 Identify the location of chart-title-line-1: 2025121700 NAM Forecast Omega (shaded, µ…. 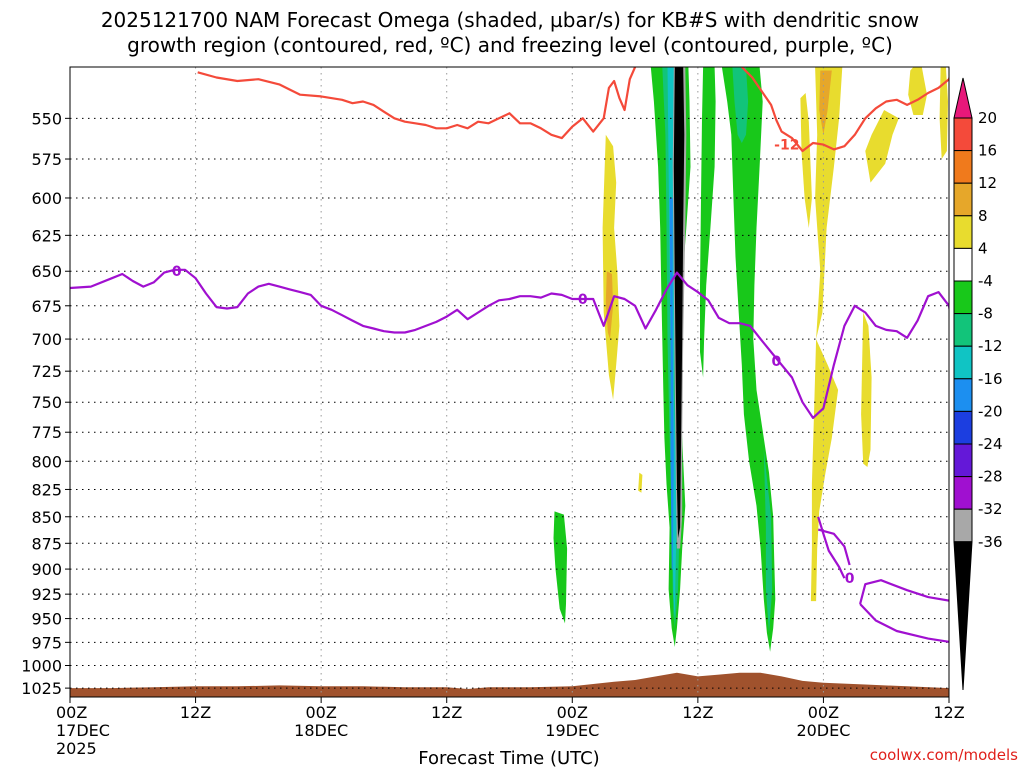
(510, 20).